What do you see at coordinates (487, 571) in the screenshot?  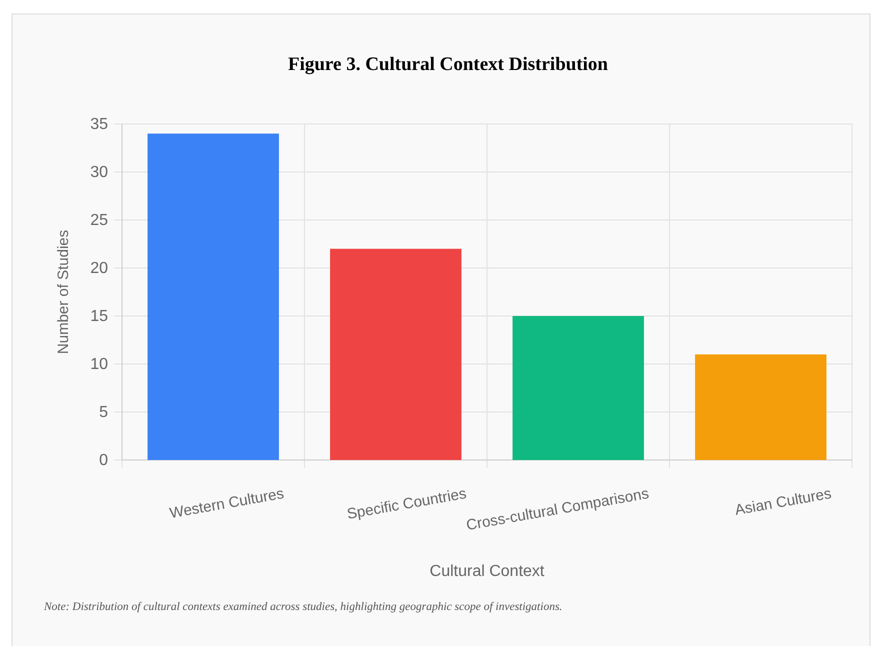 I see `x-axis-title: Cultural Context` at bounding box center [487, 571].